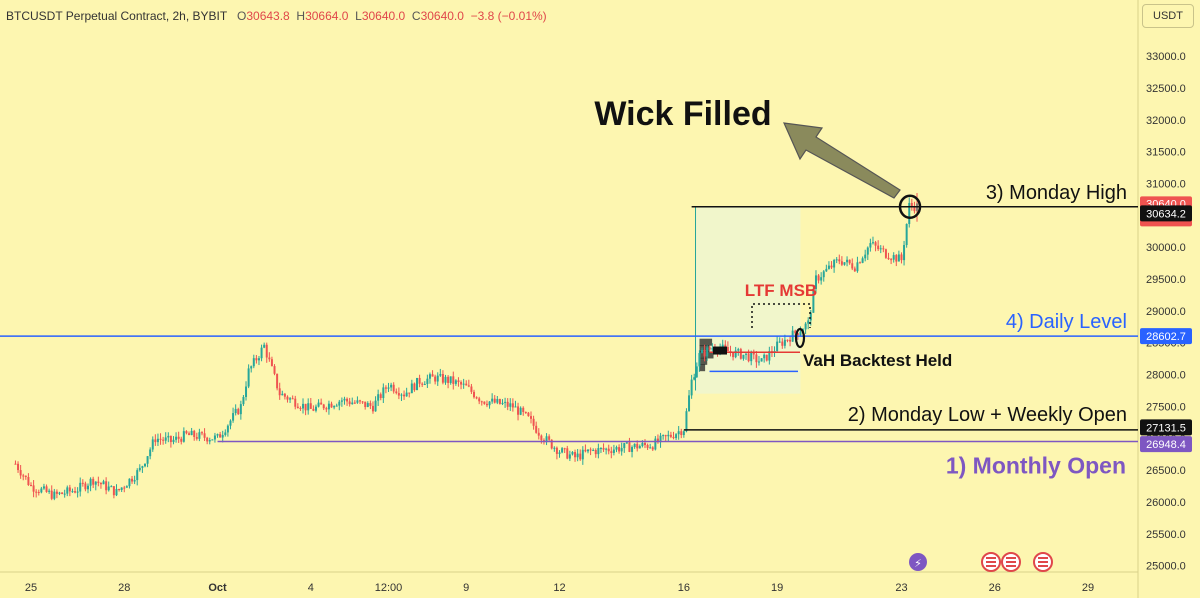 This screenshot has height=598, width=1200. I want to click on currency-button: USDT, so click(1168, 16).